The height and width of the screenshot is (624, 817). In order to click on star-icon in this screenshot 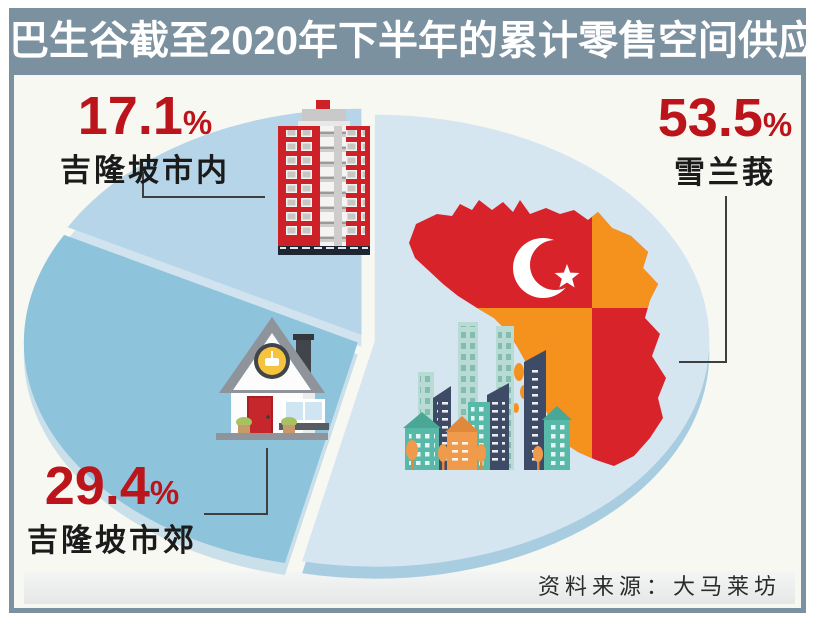, I will do `click(567, 276)`.